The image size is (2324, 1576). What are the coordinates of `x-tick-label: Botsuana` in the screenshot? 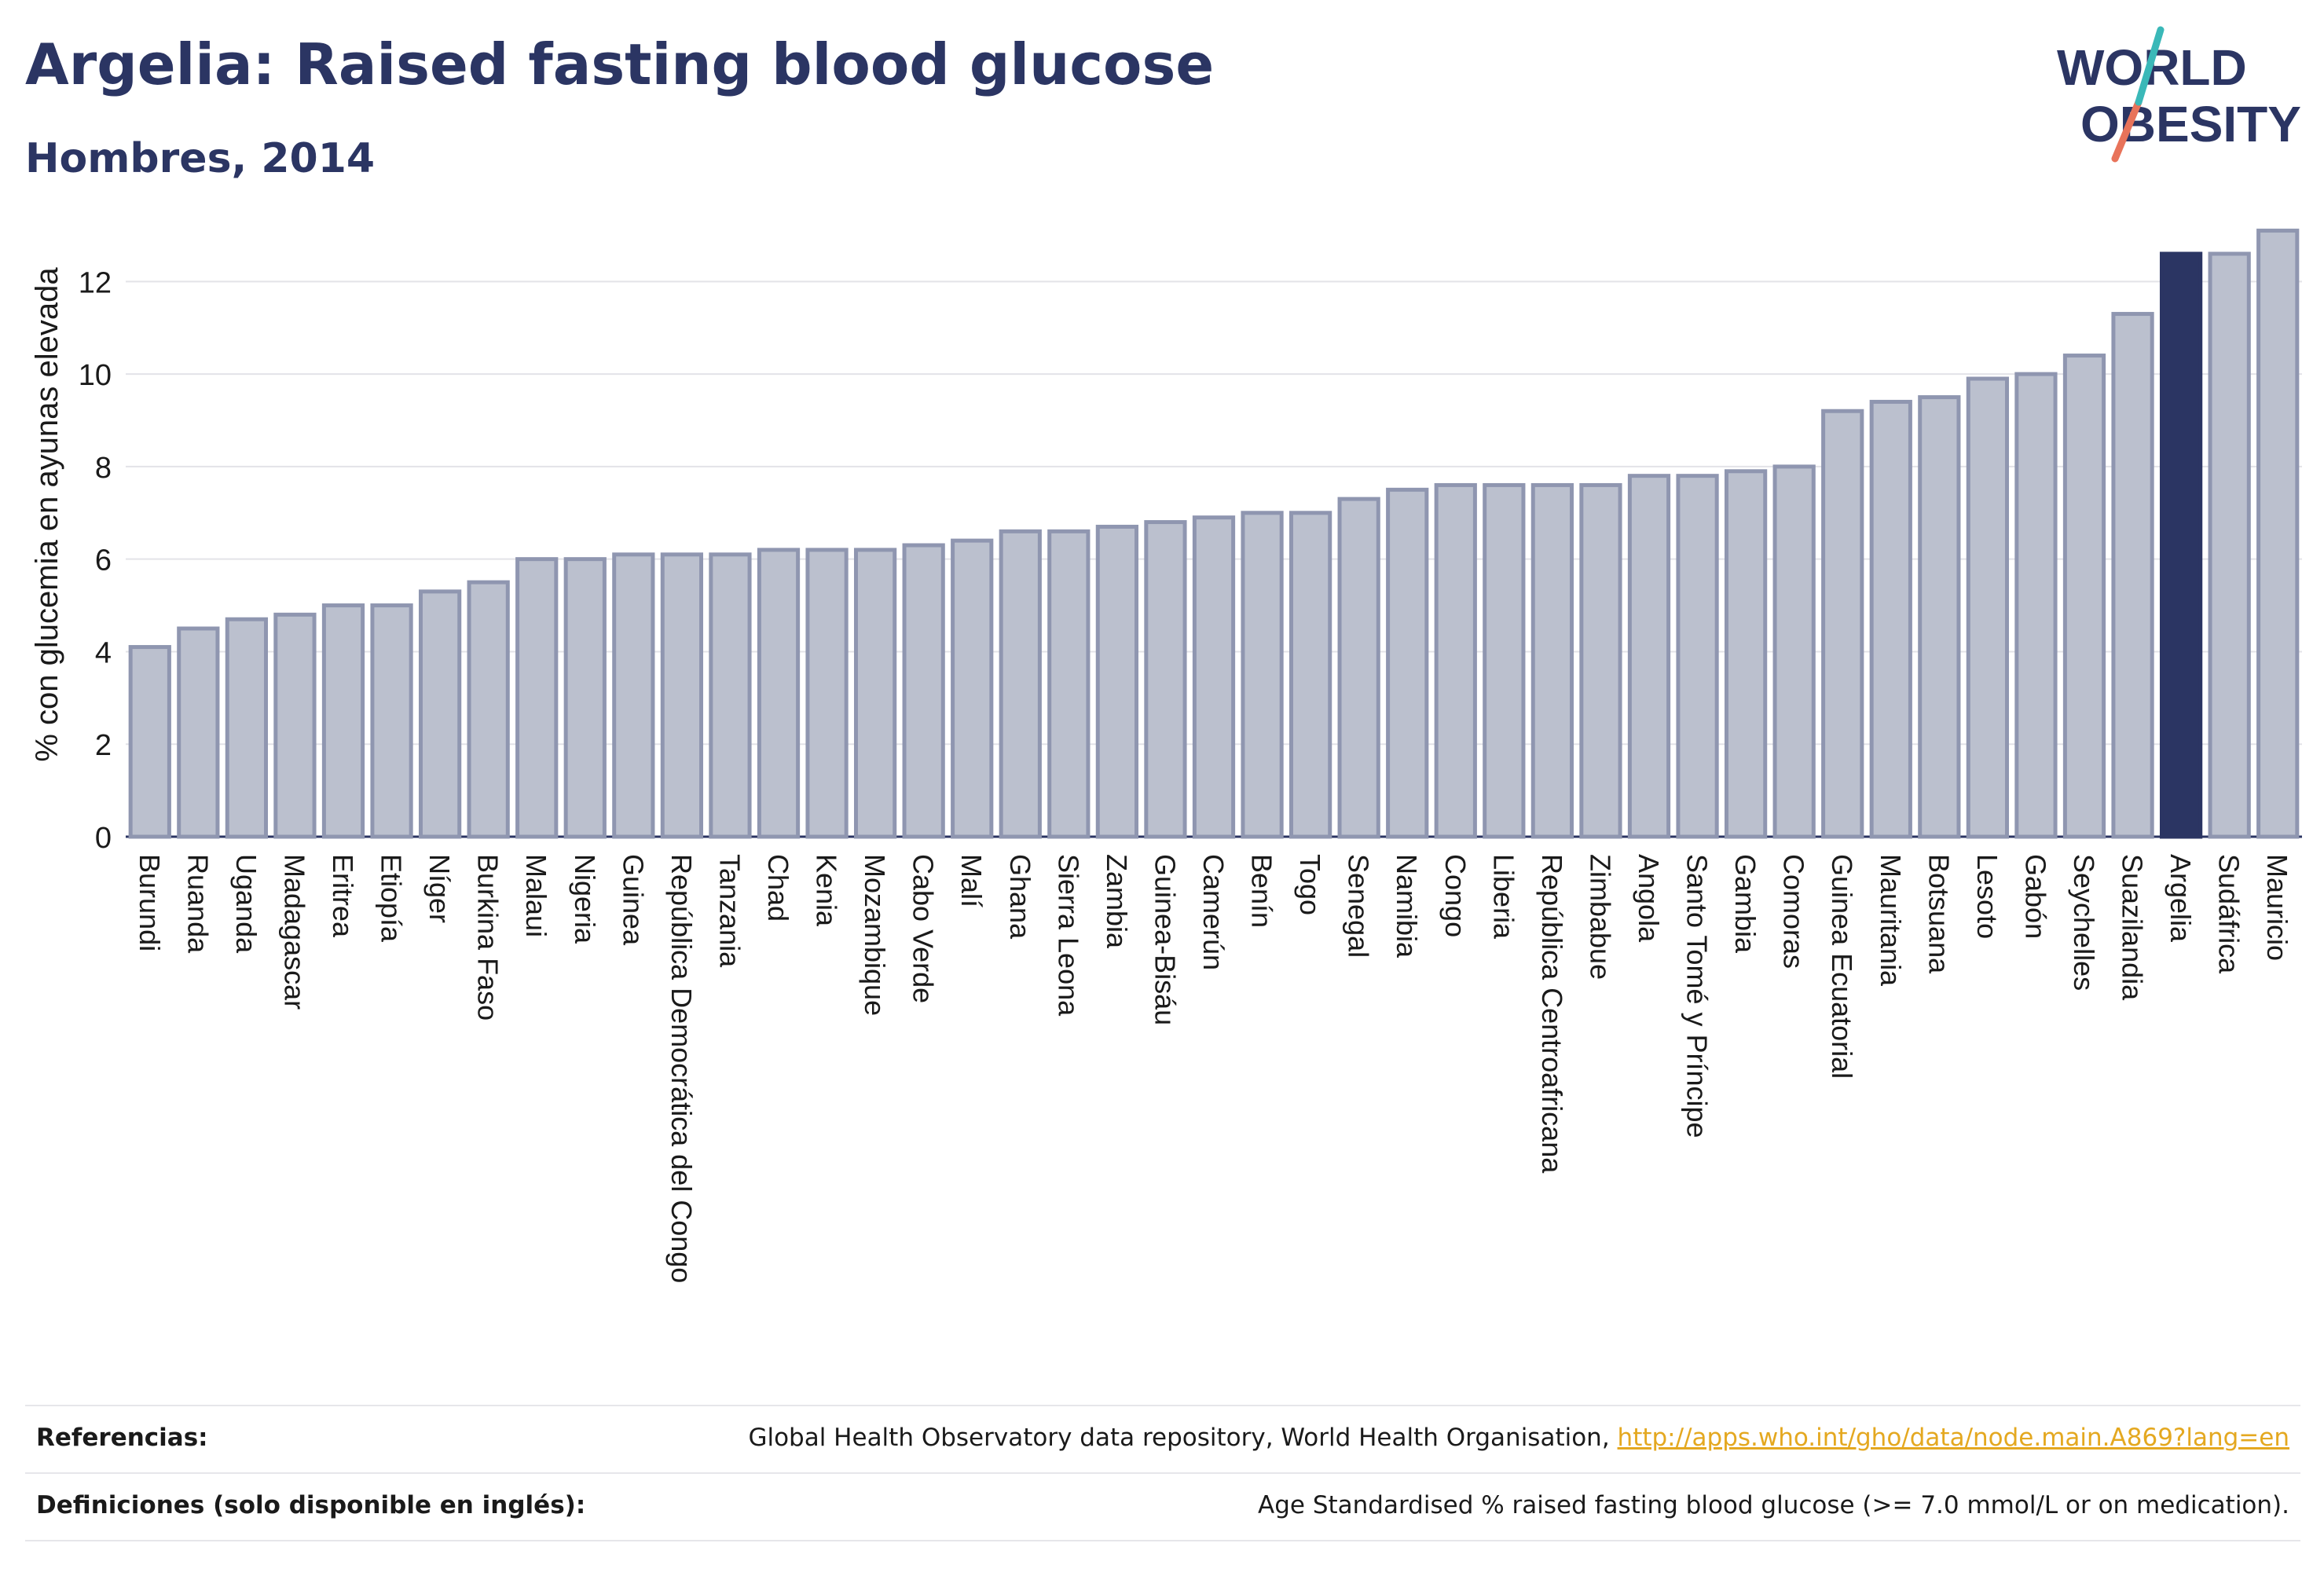 It's located at (1939, 914).